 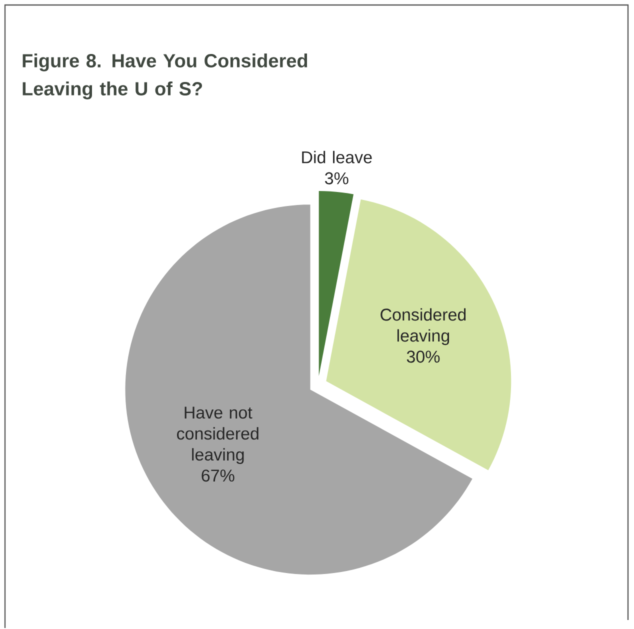 What do you see at coordinates (337, 157) in the screenshot?
I see `slice-label: Did leave` at bounding box center [337, 157].